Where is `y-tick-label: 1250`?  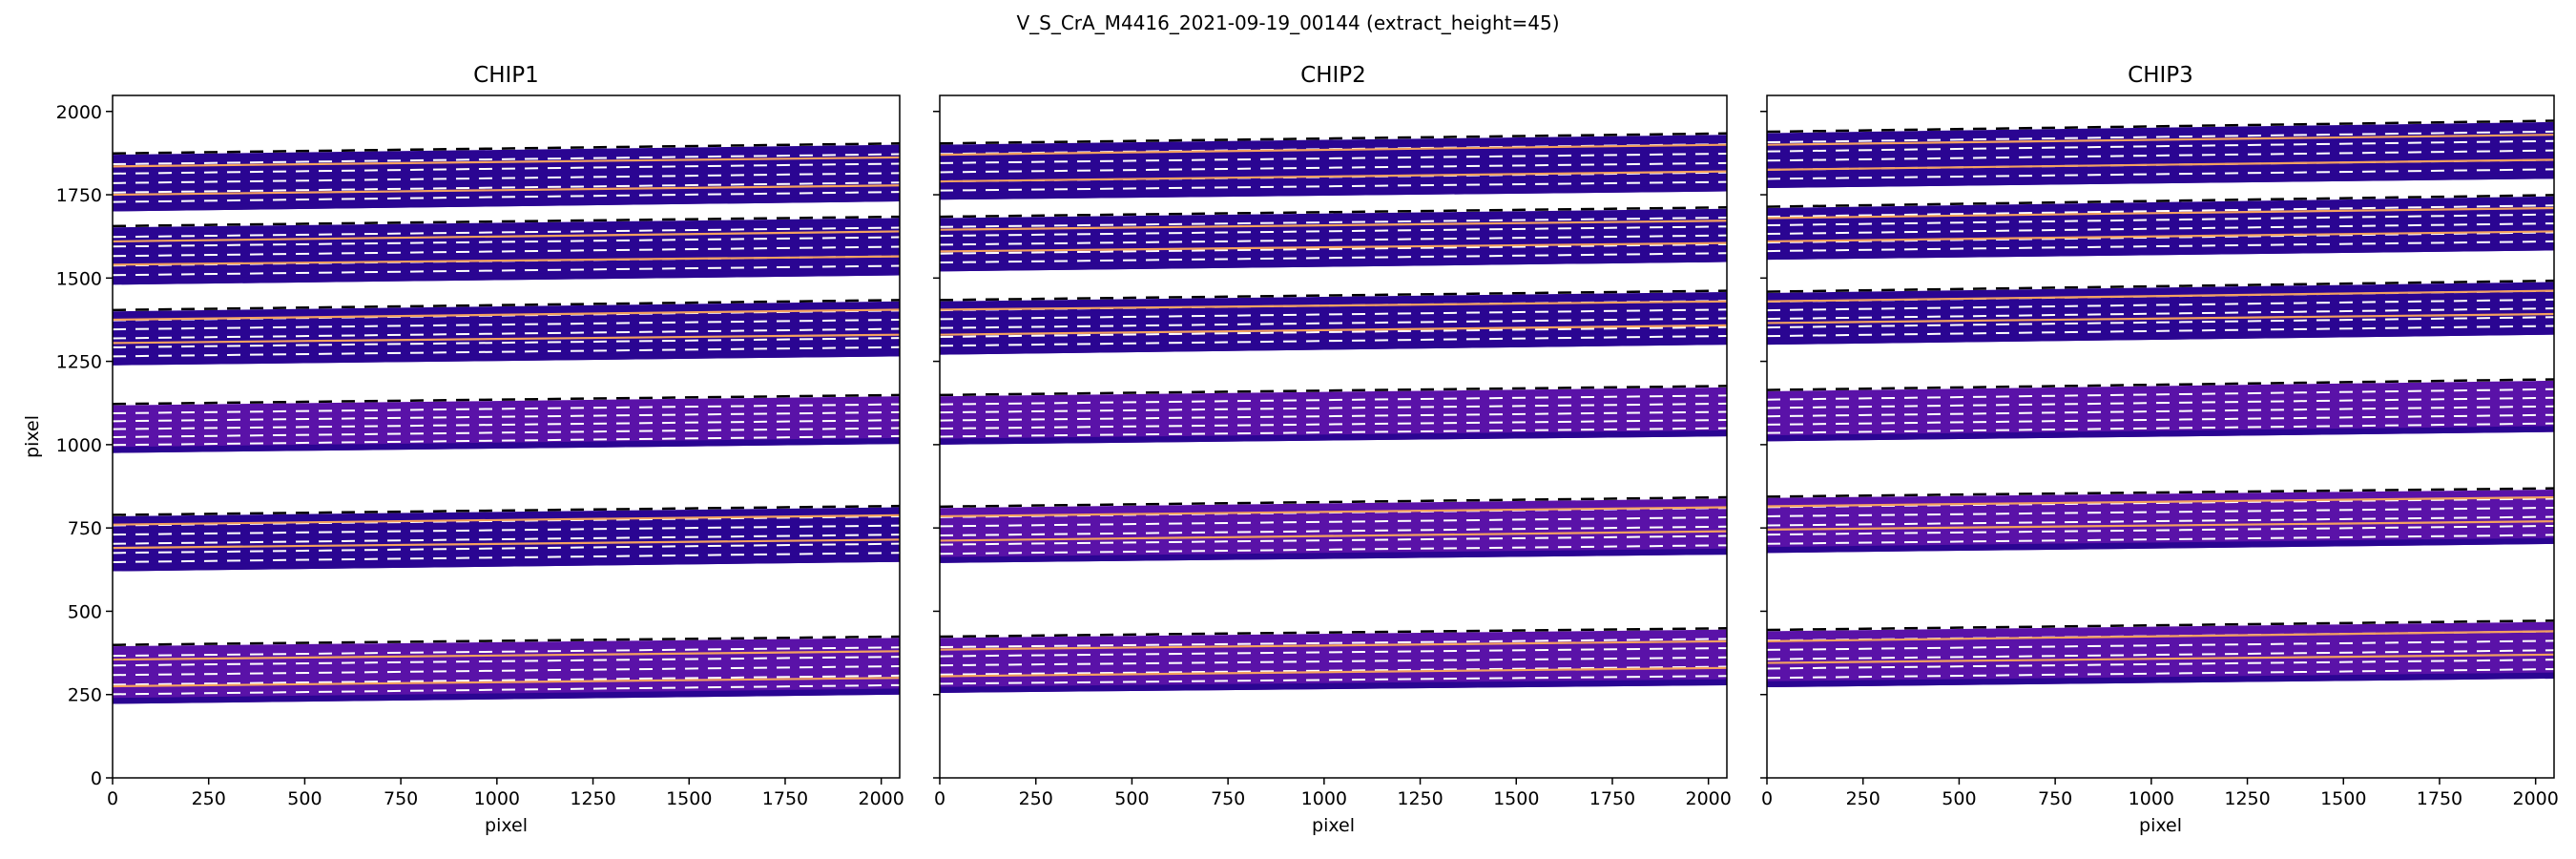 y-tick-label: 1250 is located at coordinates (79, 362).